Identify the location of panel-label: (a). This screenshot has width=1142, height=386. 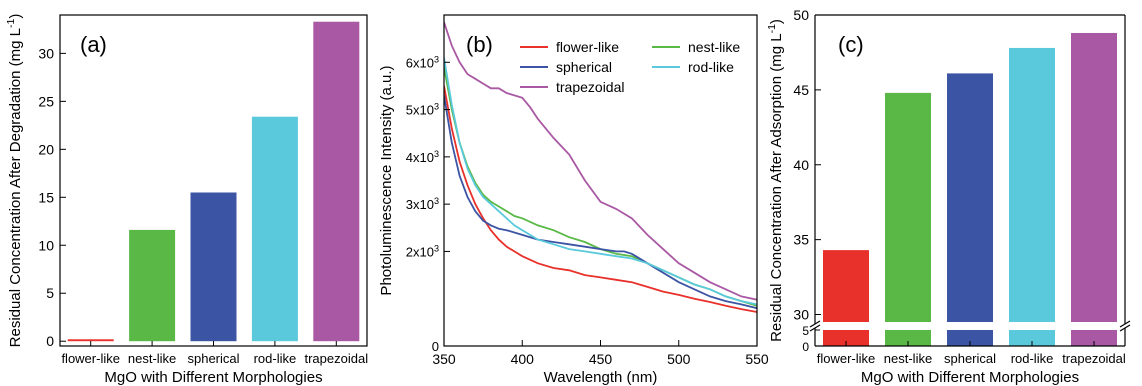
(93, 44).